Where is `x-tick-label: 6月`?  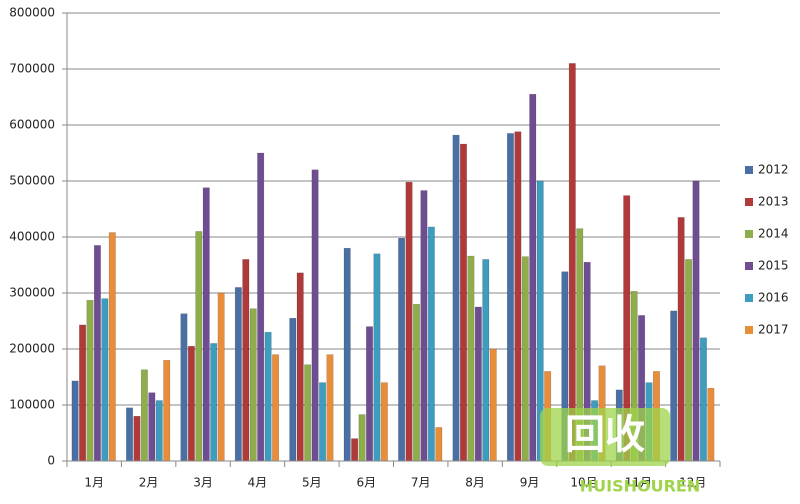 x-tick-label: 6月 is located at coordinates (366, 483).